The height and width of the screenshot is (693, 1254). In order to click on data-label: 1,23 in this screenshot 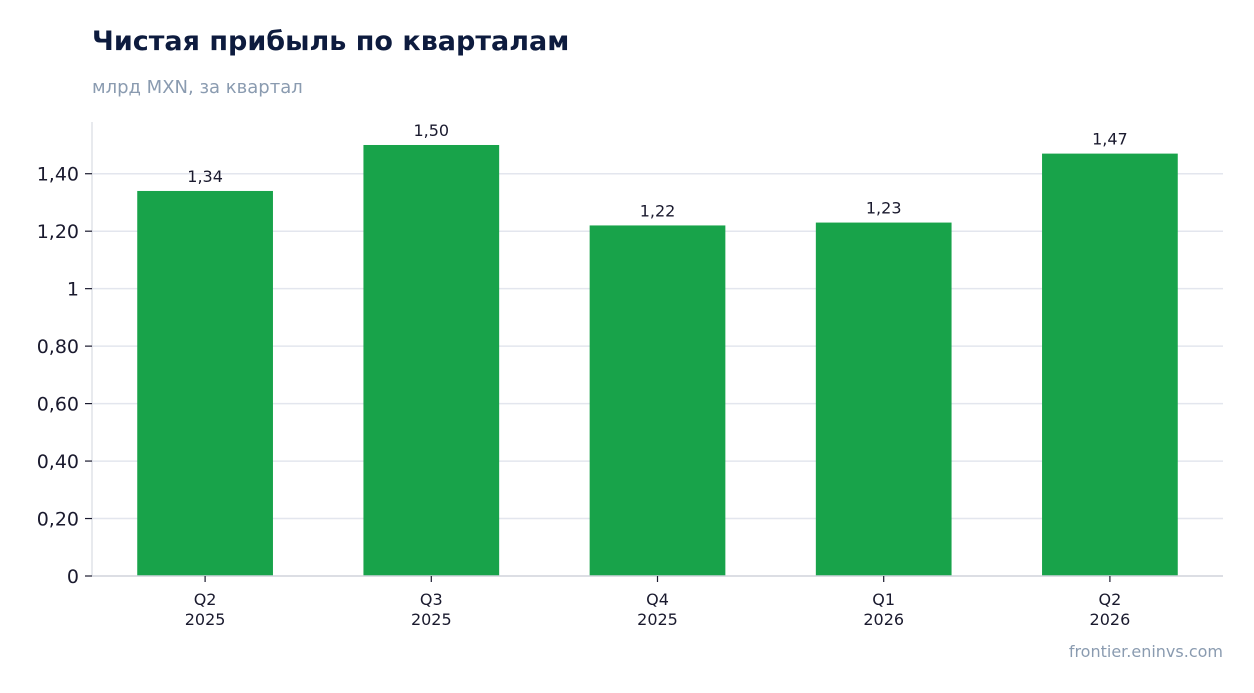, I will do `click(884, 208)`.